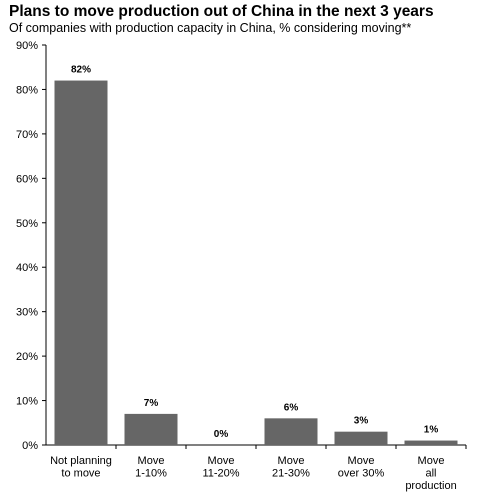 The height and width of the screenshot is (498, 477). I want to click on bar-value-label: 0%, so click(221, 434).